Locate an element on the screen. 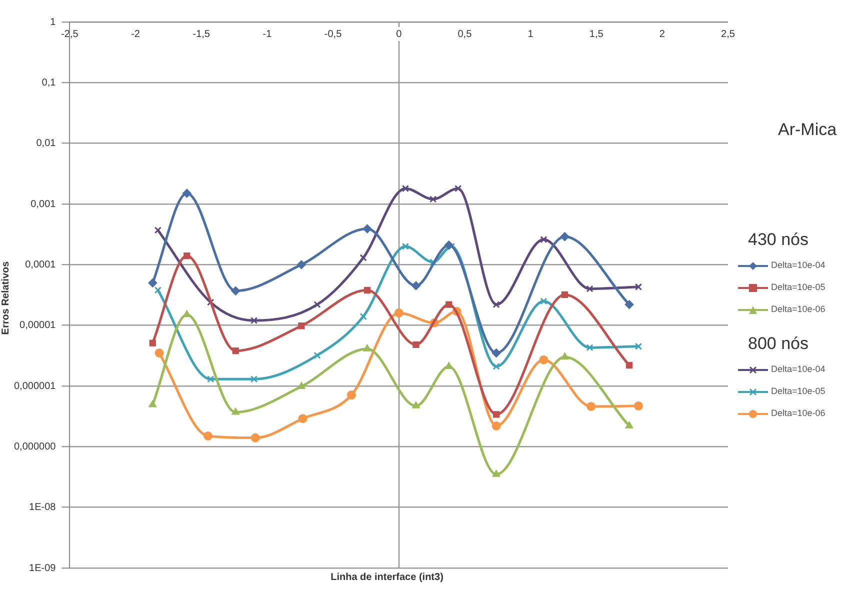  text: 800 nós is located at coordinates (779, 344).